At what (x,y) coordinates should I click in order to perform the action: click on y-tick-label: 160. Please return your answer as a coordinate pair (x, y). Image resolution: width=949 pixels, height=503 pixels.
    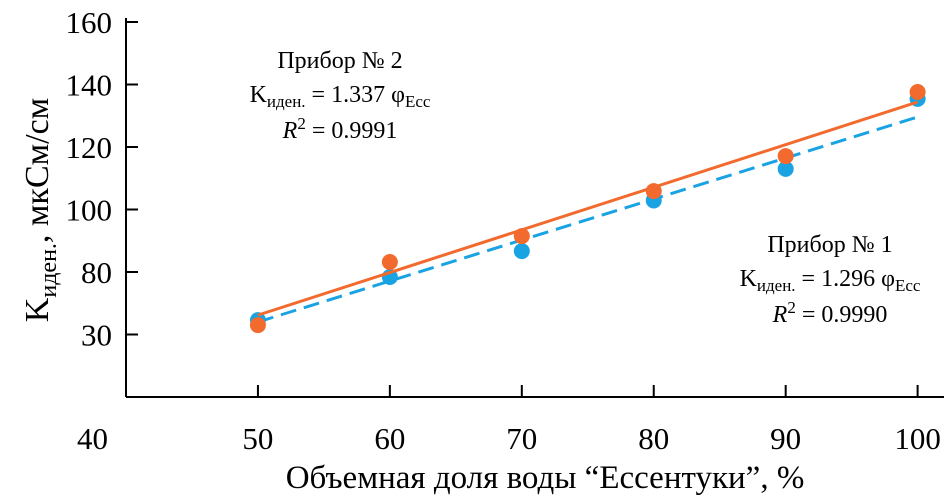
    Looking at the image, I should click on (89, 22).